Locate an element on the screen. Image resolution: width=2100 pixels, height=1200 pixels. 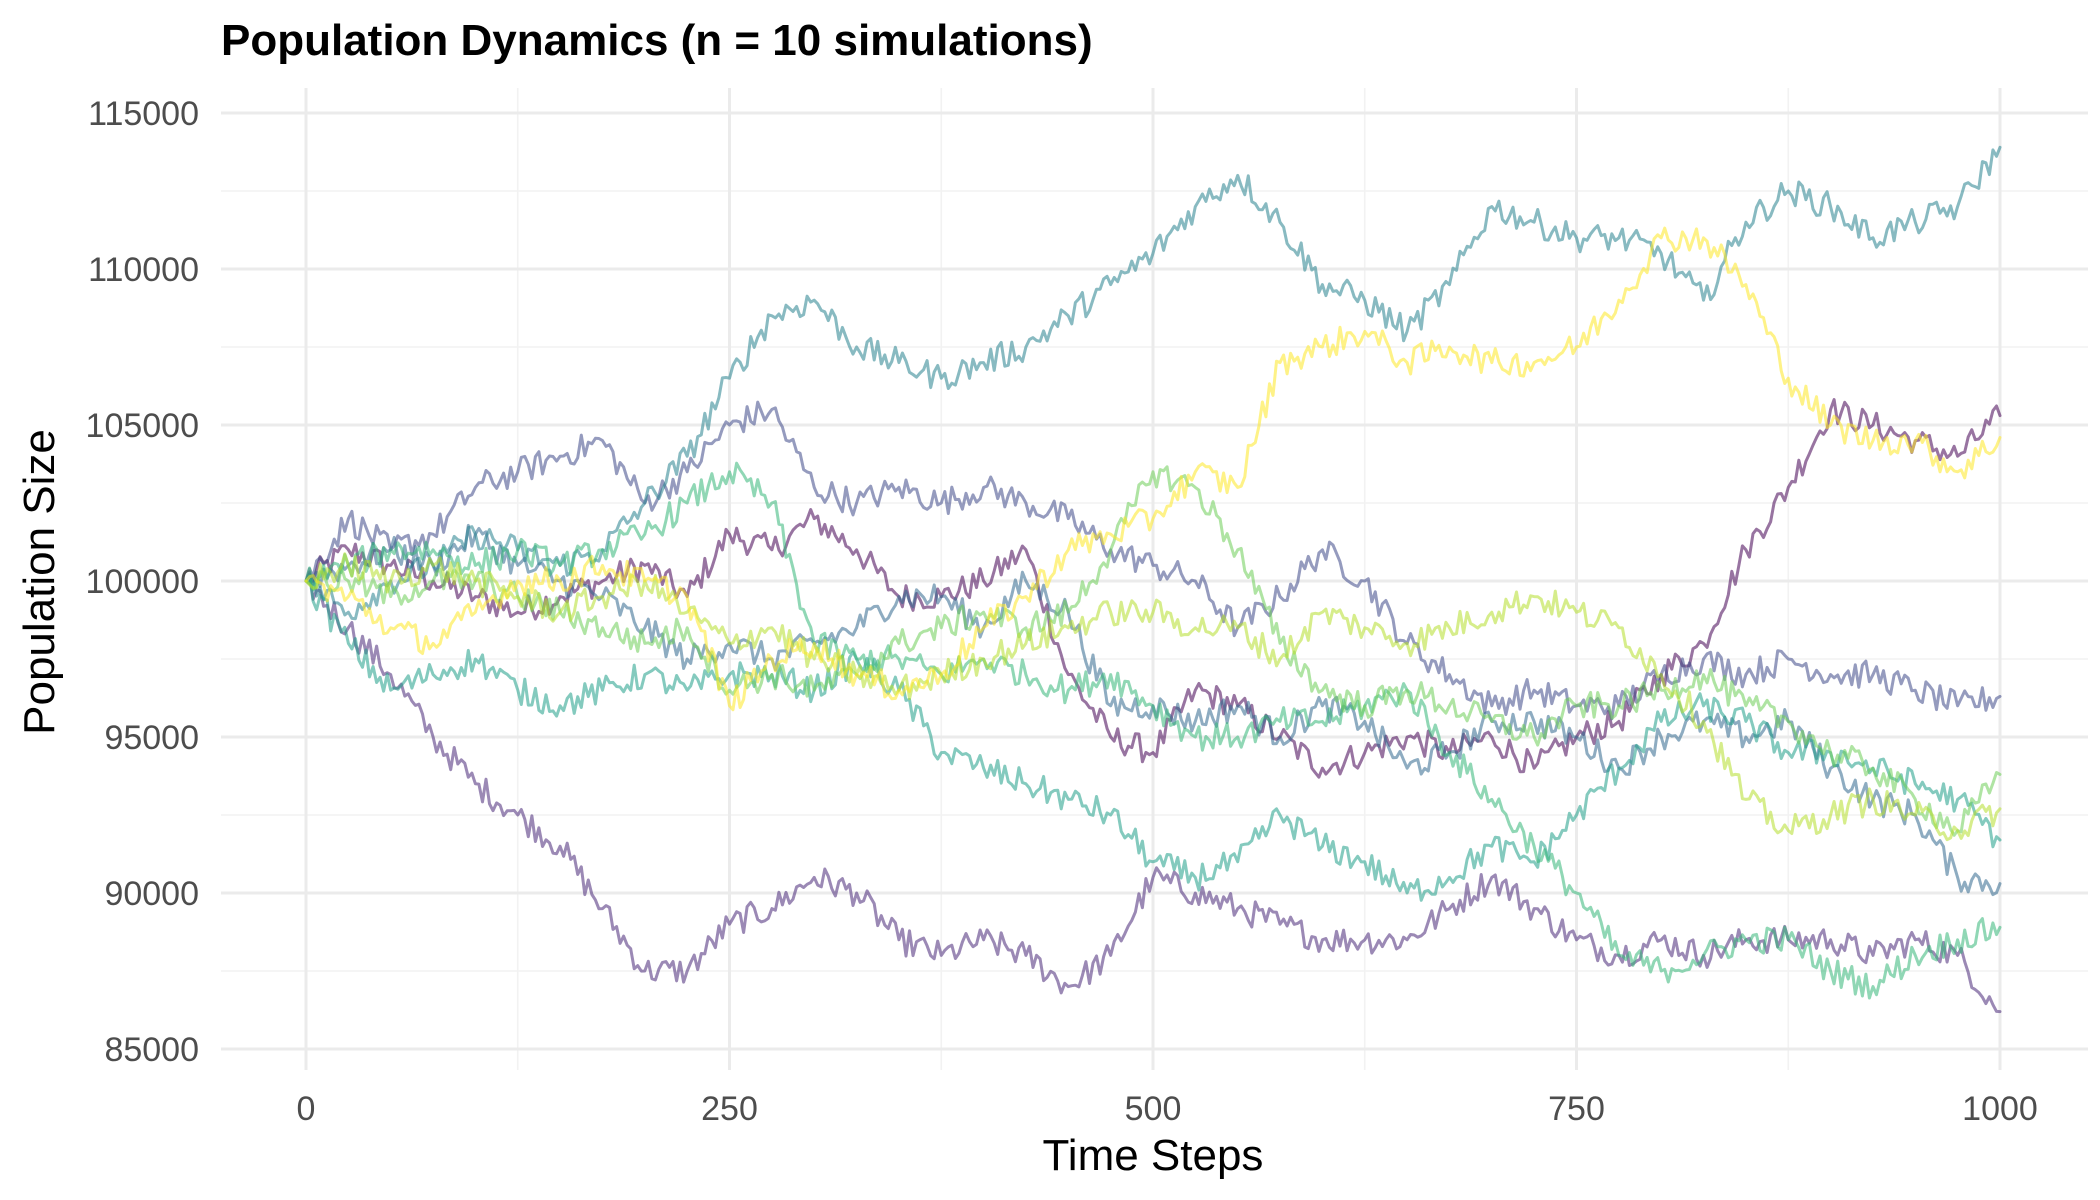
y-tick-label: 95000 is located at coordinates (151, 738).